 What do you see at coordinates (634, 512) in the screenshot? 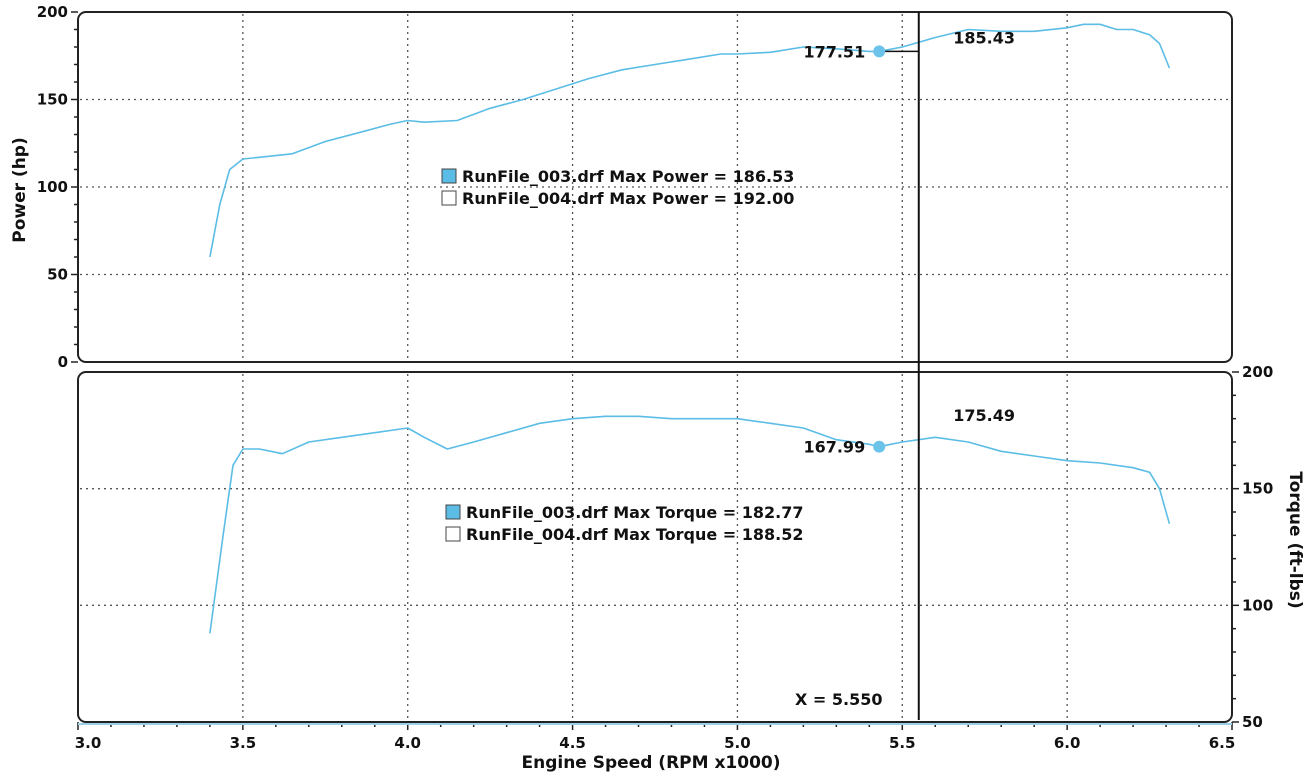
I see `legend-label: RunFile_003.drf Max Torque = 182.77` at bounding box center [634, 512].